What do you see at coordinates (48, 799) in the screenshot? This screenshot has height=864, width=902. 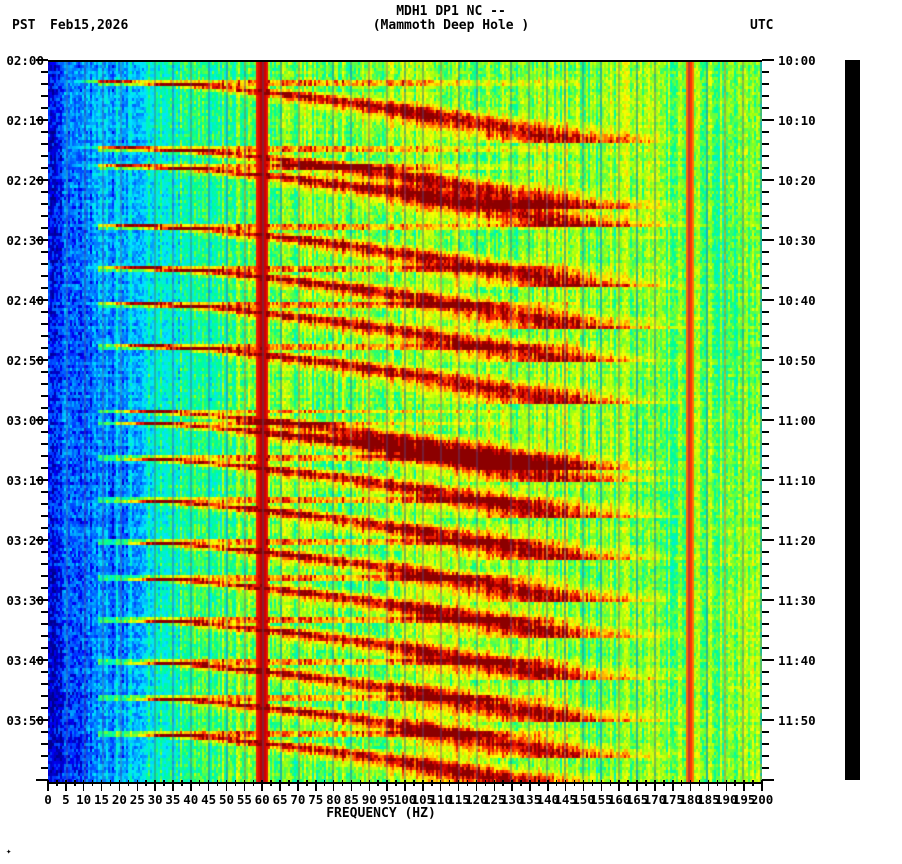 I see `freq-label: 0` at bounding box center [48, 799].